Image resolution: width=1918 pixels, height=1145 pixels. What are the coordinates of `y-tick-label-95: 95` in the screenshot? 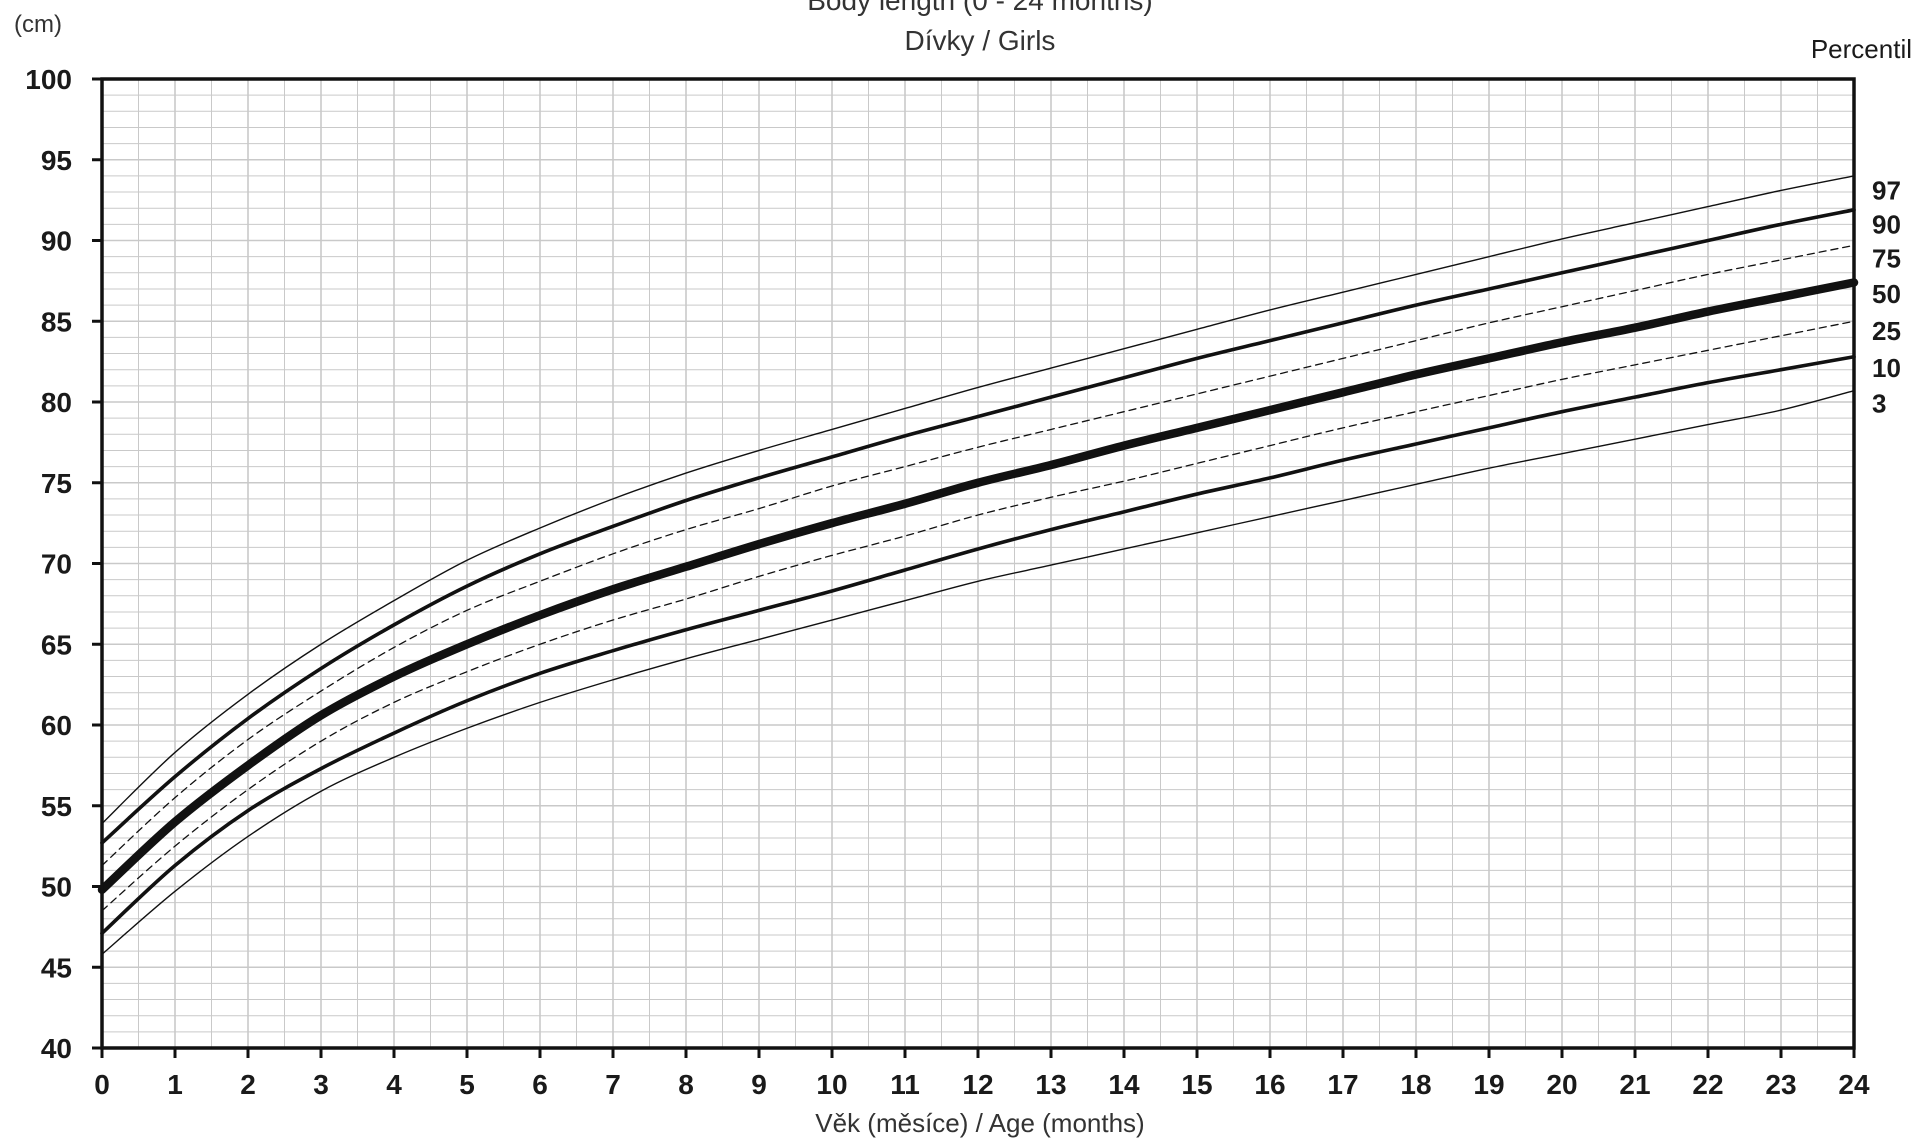 It's located at (56, 160).